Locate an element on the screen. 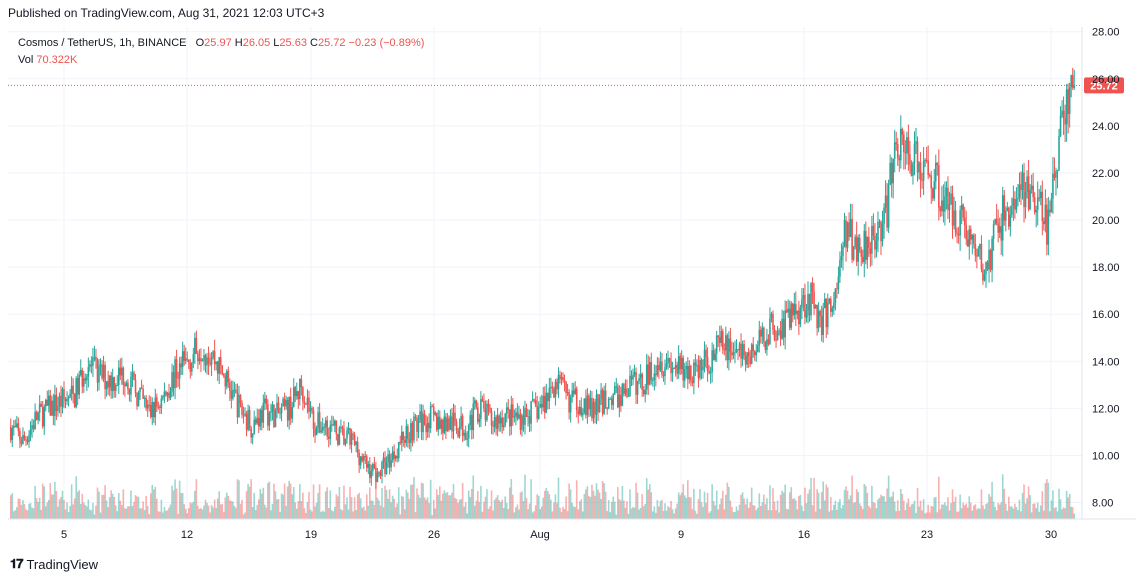 The width and height of the screenshot is (1143, 582). symbol-label: Cosmos / TetherUS, 1h, BINANCE is located at coordinates (102, 43).